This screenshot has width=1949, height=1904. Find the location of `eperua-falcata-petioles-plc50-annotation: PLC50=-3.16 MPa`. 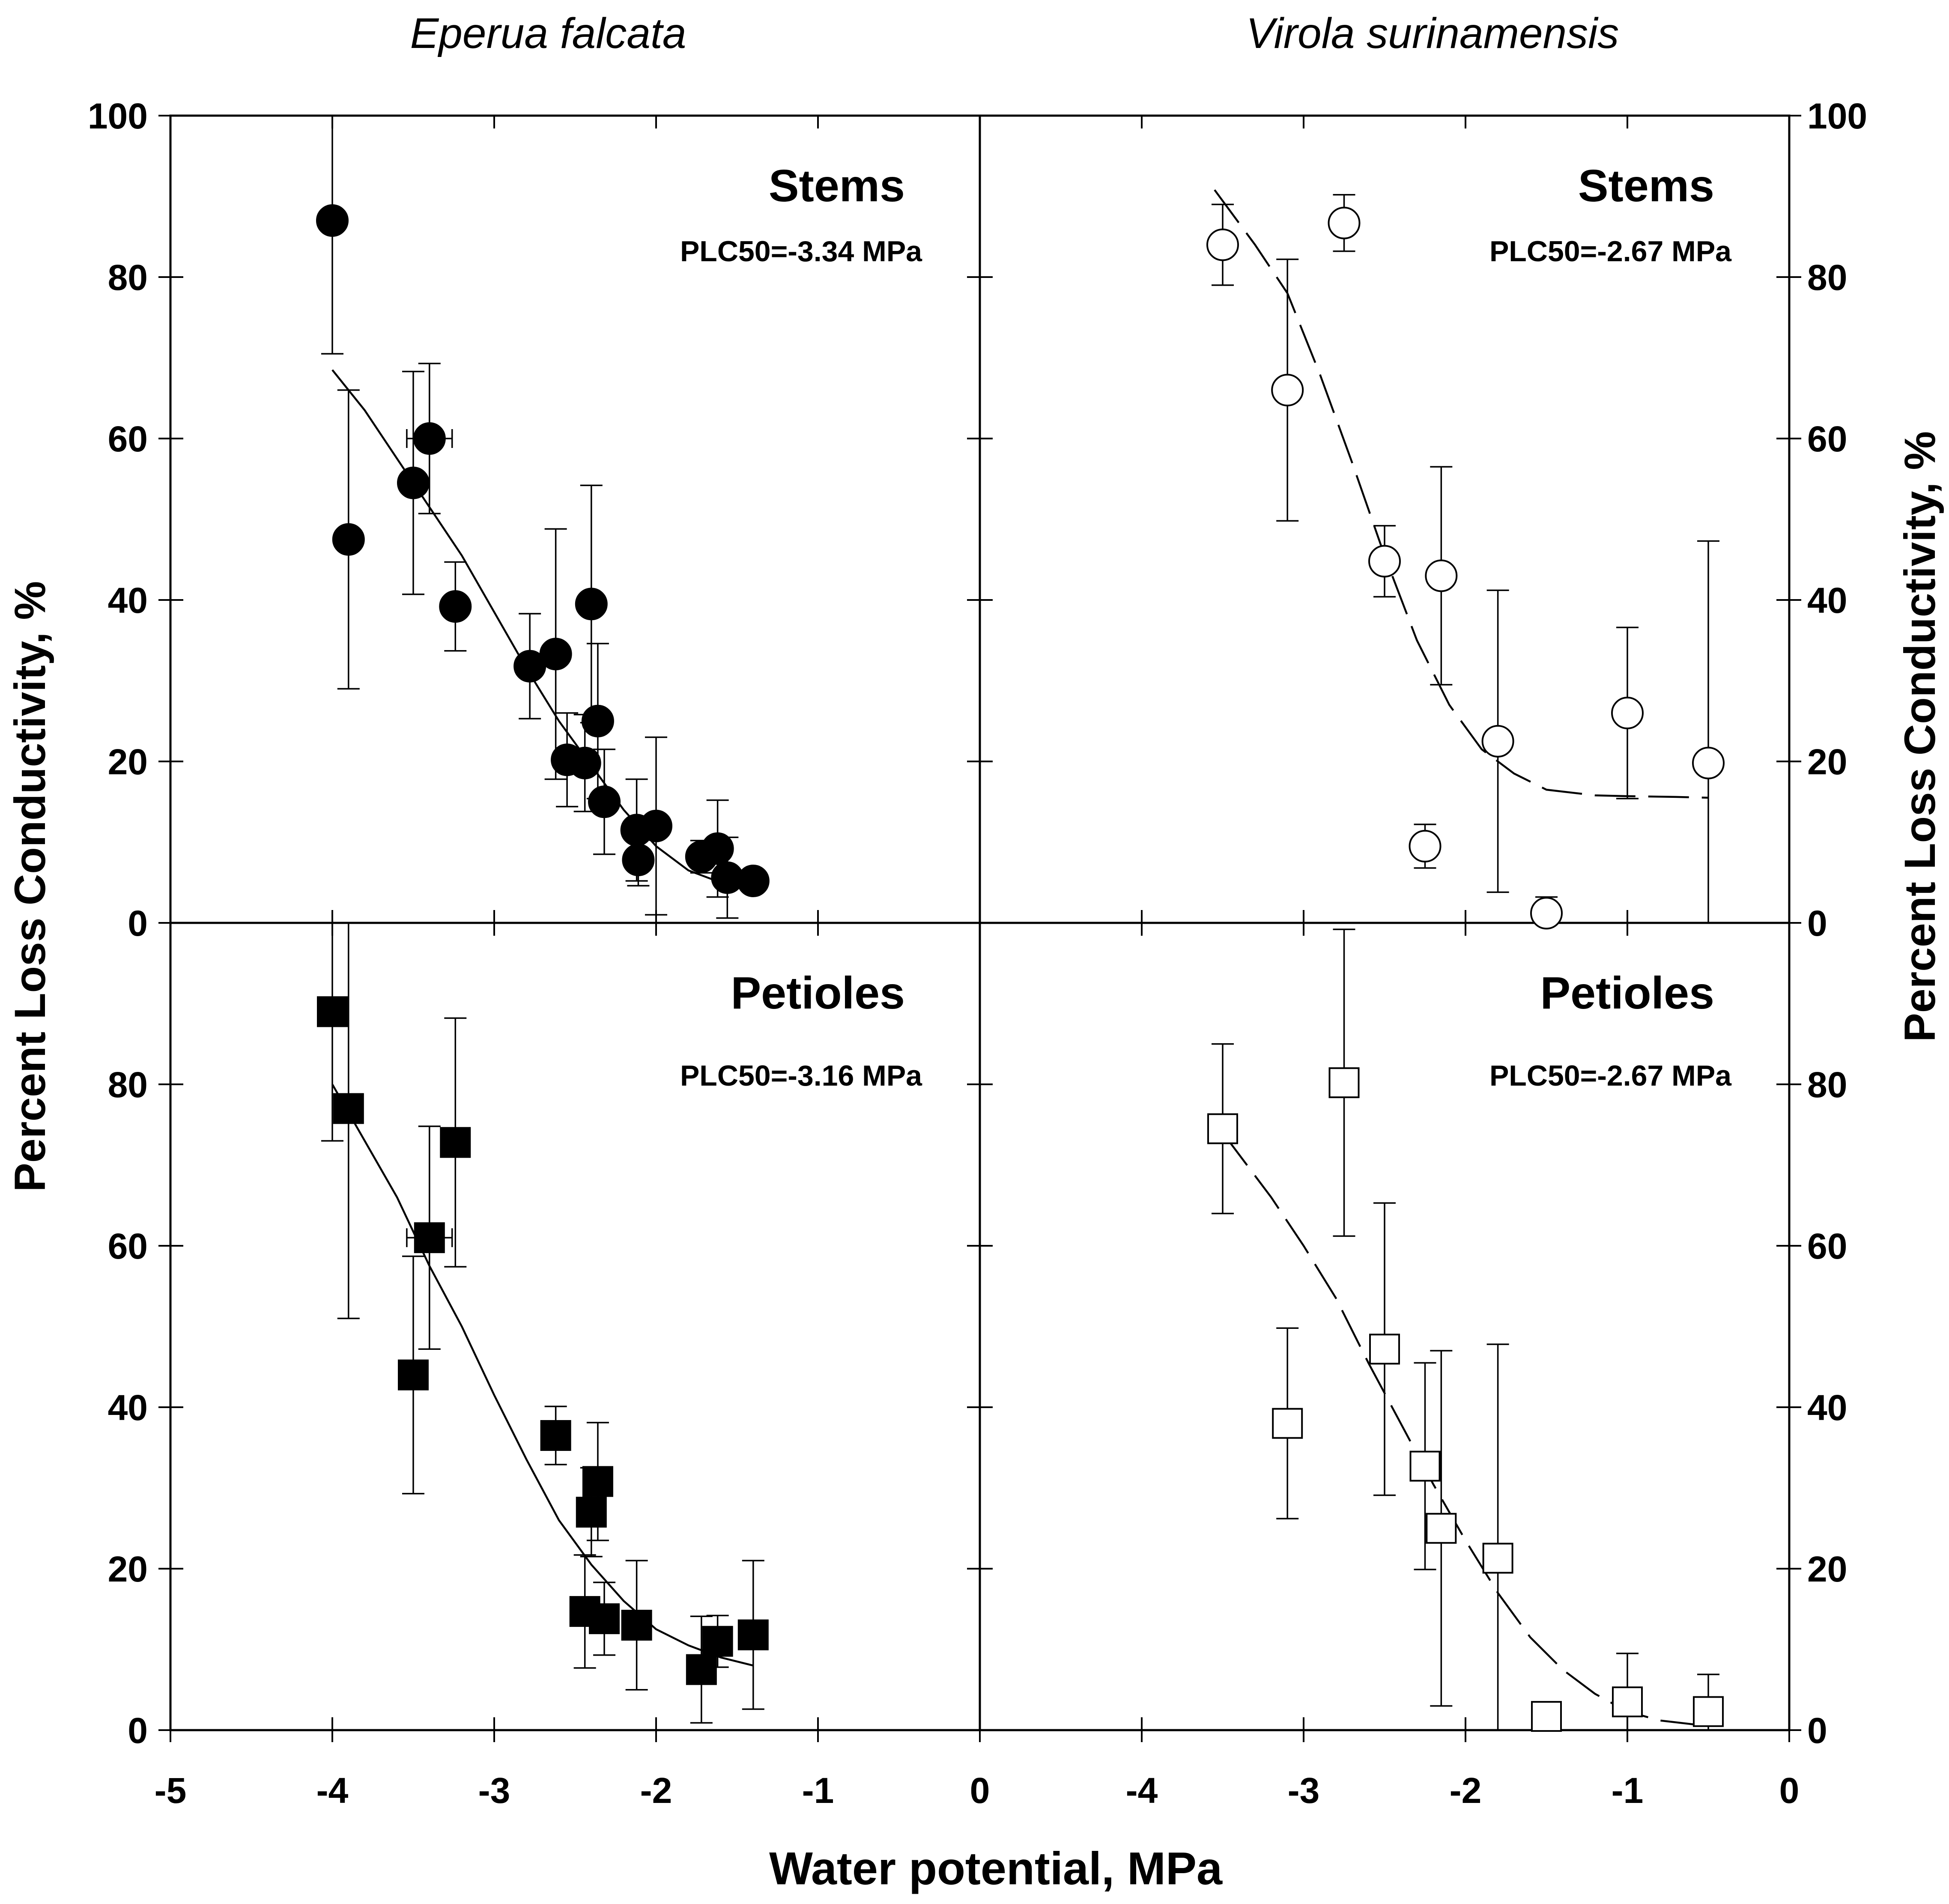

eperua-falcata-petioles-plc50-annotation: PLC50=-3.16 MPa is located at coordinates (801, 1075).